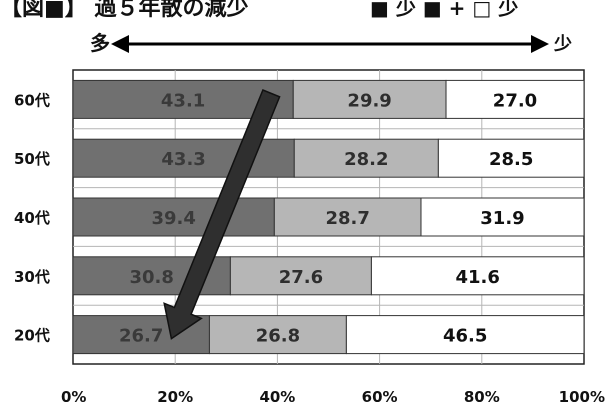 The image size is (607, 409). What do you see at coordinates (183, 159) in the screenshot?
I see `data-label: 43.3` at bounding box center [183, 159].